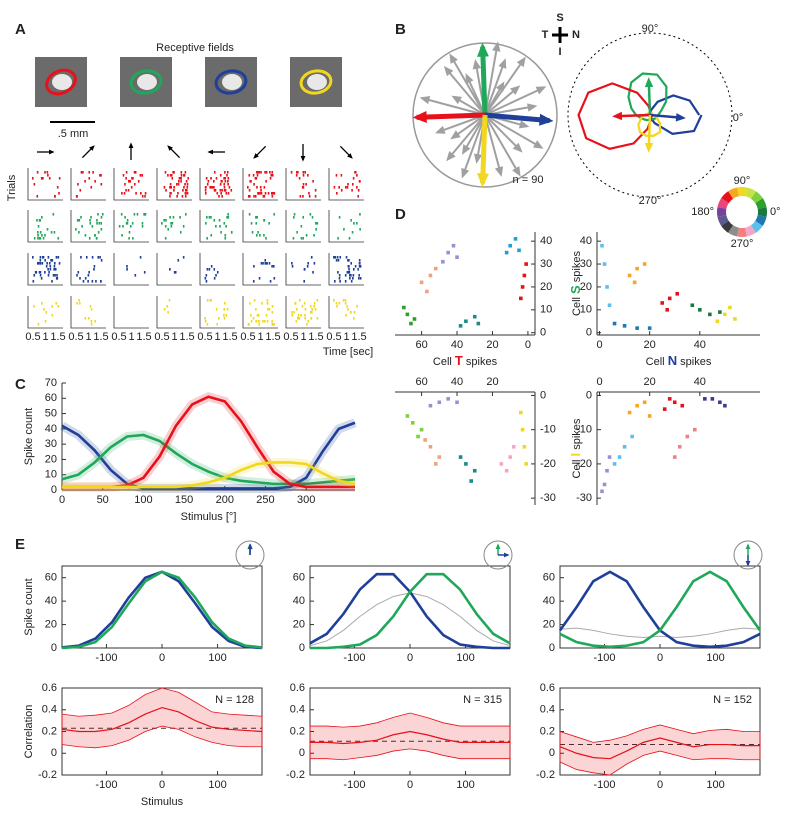 The image size is (800, 822). I want to click on y-tick-label: 0.2, so click(49, 731).